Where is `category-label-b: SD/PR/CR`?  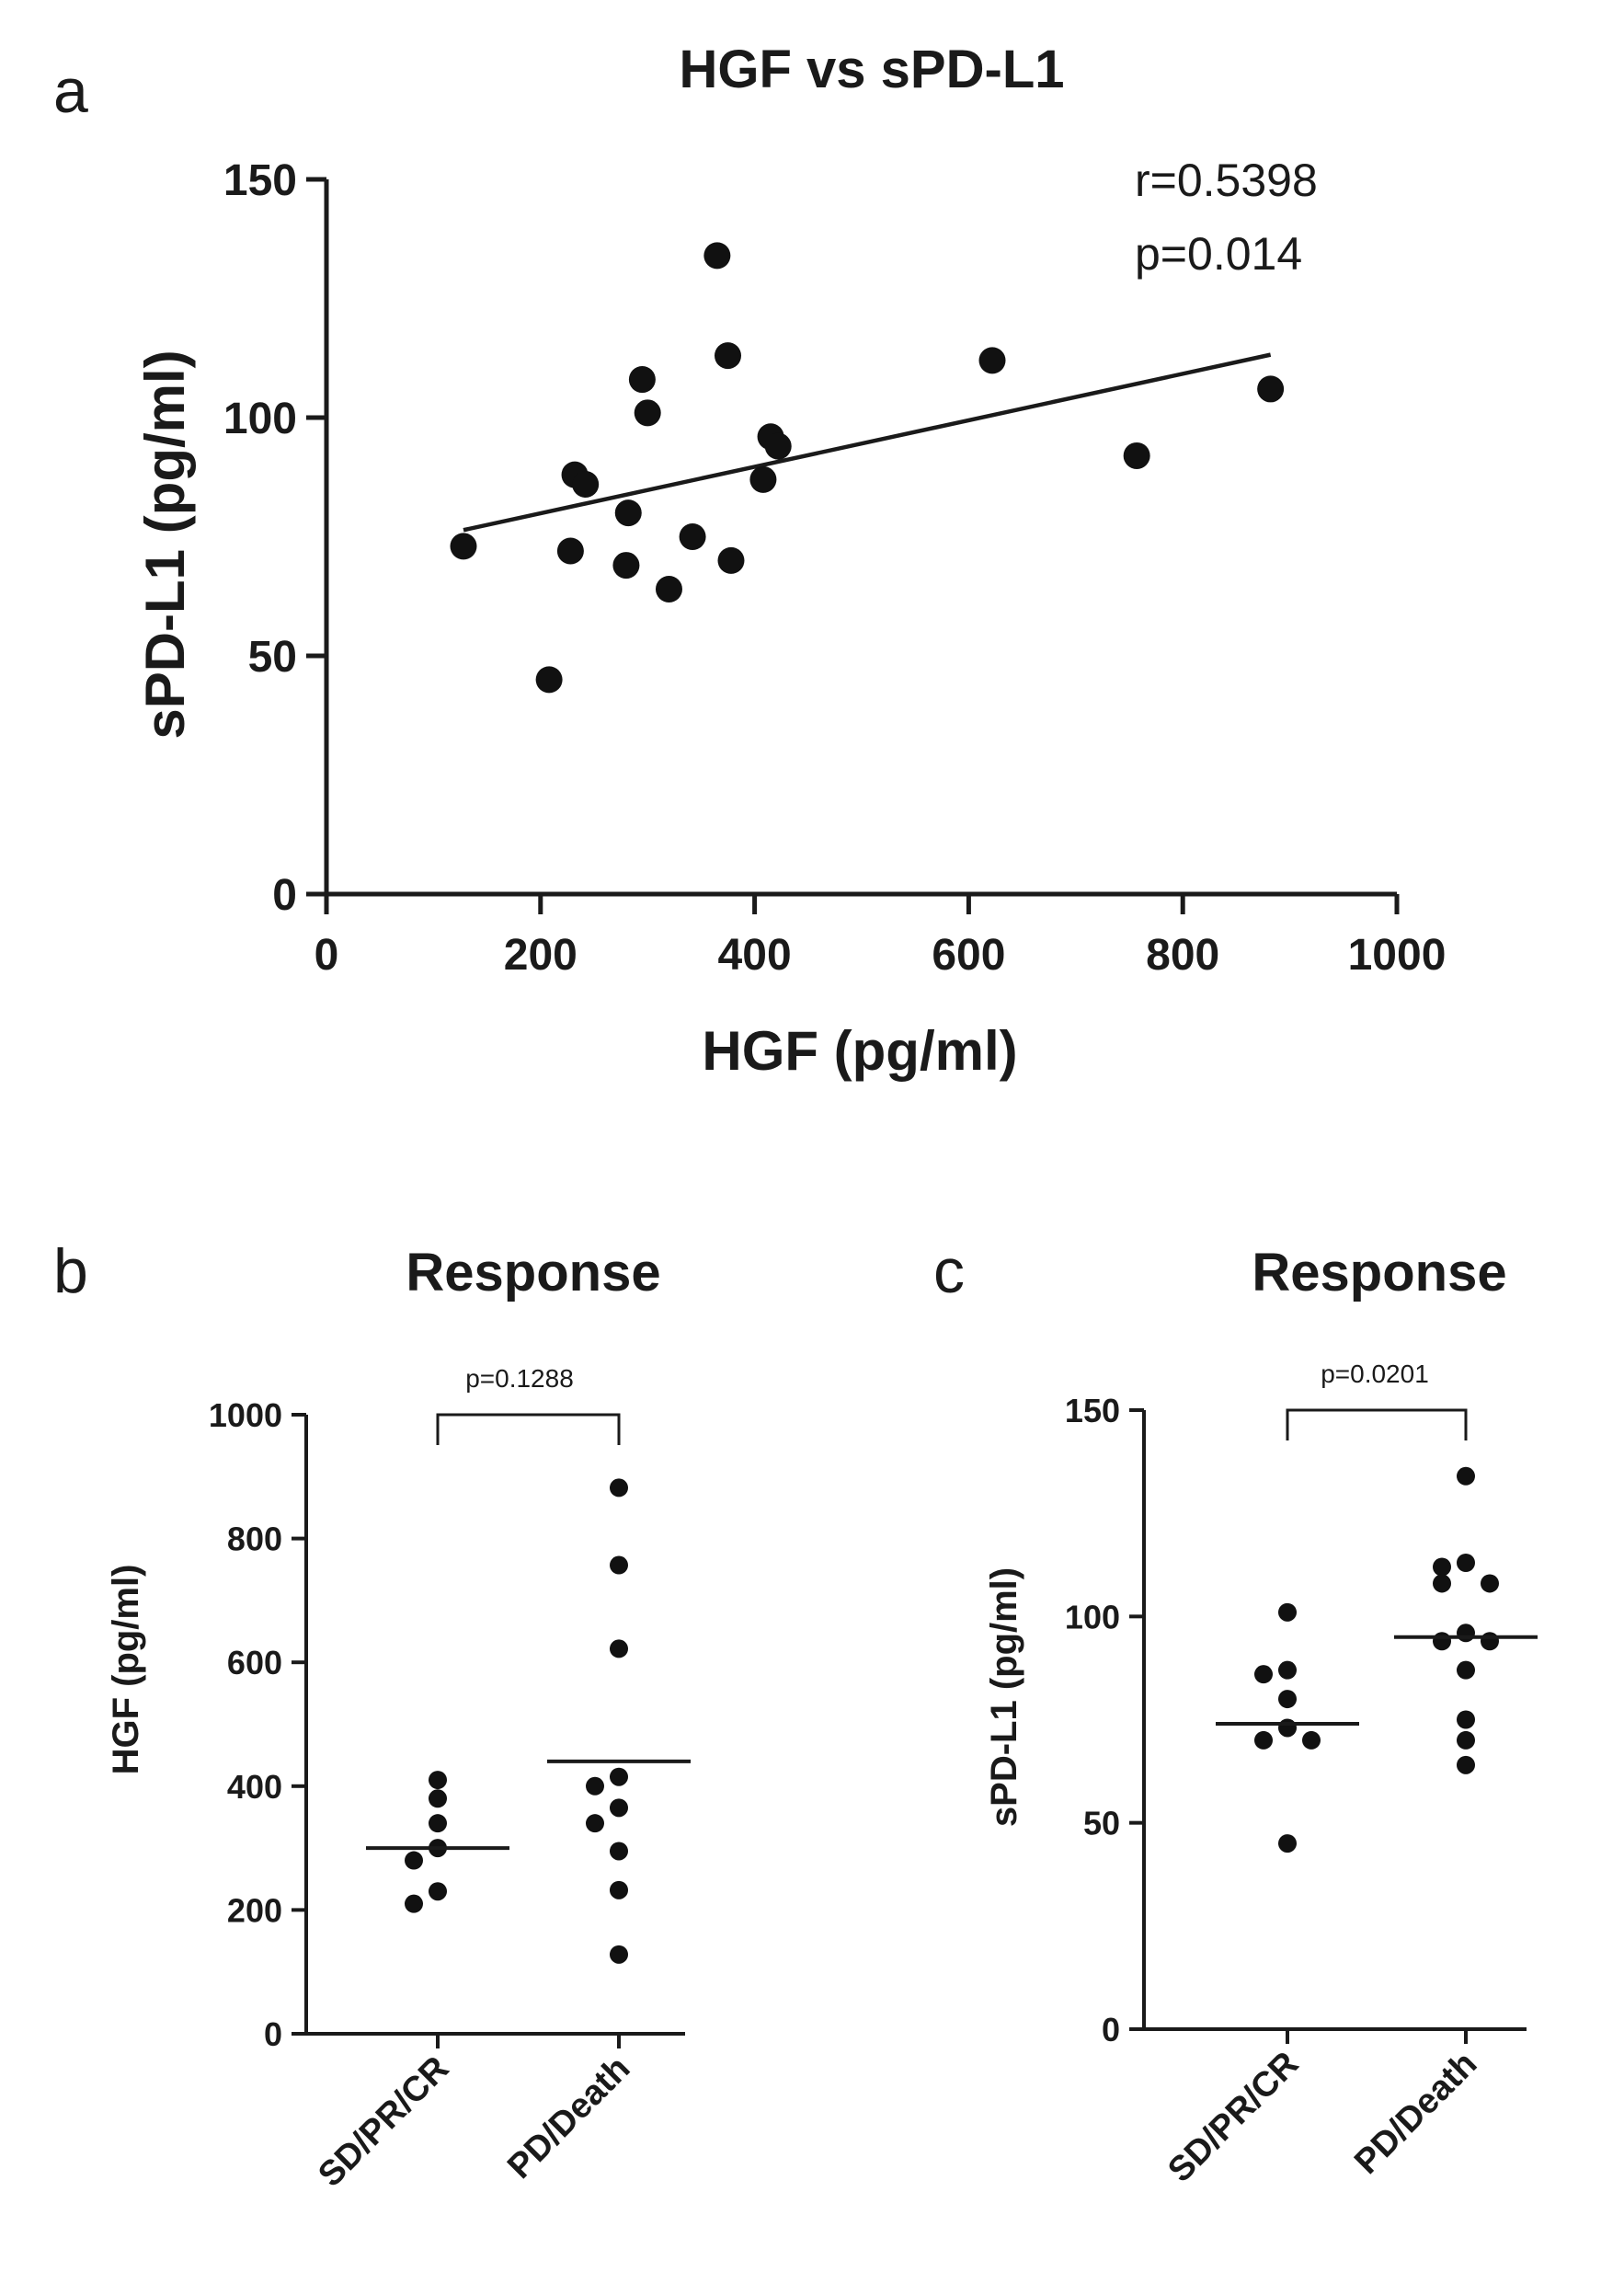 category-label-b: SD/PR/CR is located at coordinates (384, 2122).